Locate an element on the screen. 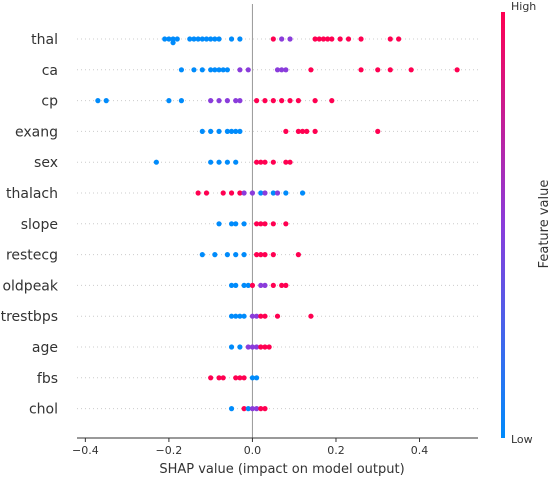 The width and height of the screenshot is (555, 484). x-tick-label: 0.0 is located at coordinates (253, 450).